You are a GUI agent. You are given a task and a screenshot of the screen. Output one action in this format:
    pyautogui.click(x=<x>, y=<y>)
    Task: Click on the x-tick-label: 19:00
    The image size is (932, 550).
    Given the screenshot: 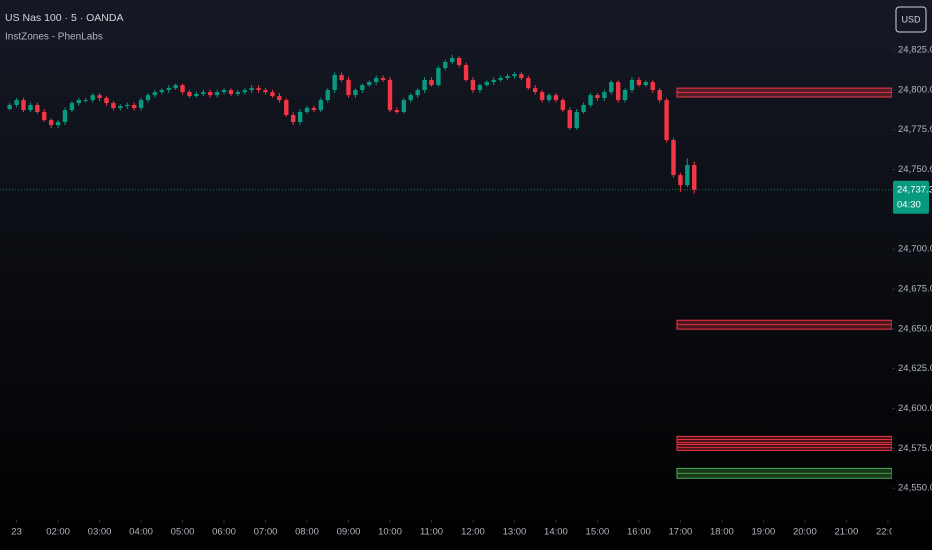 What is the action you would take?
    pyautogui.click(x=763, y=532)
    